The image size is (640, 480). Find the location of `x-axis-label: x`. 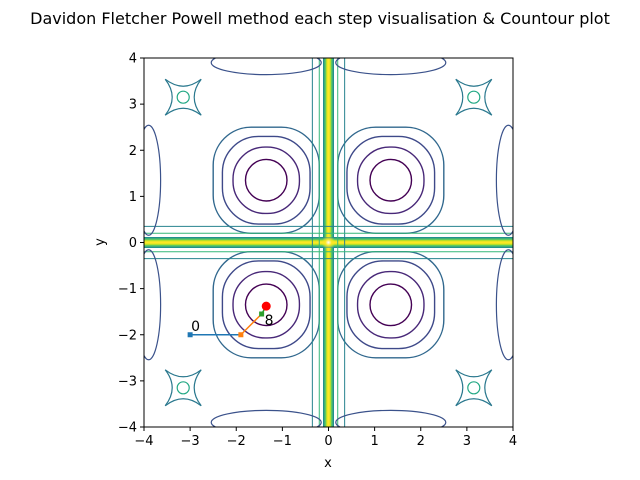

x-axis-label: x is located at coordinates (328, 463).